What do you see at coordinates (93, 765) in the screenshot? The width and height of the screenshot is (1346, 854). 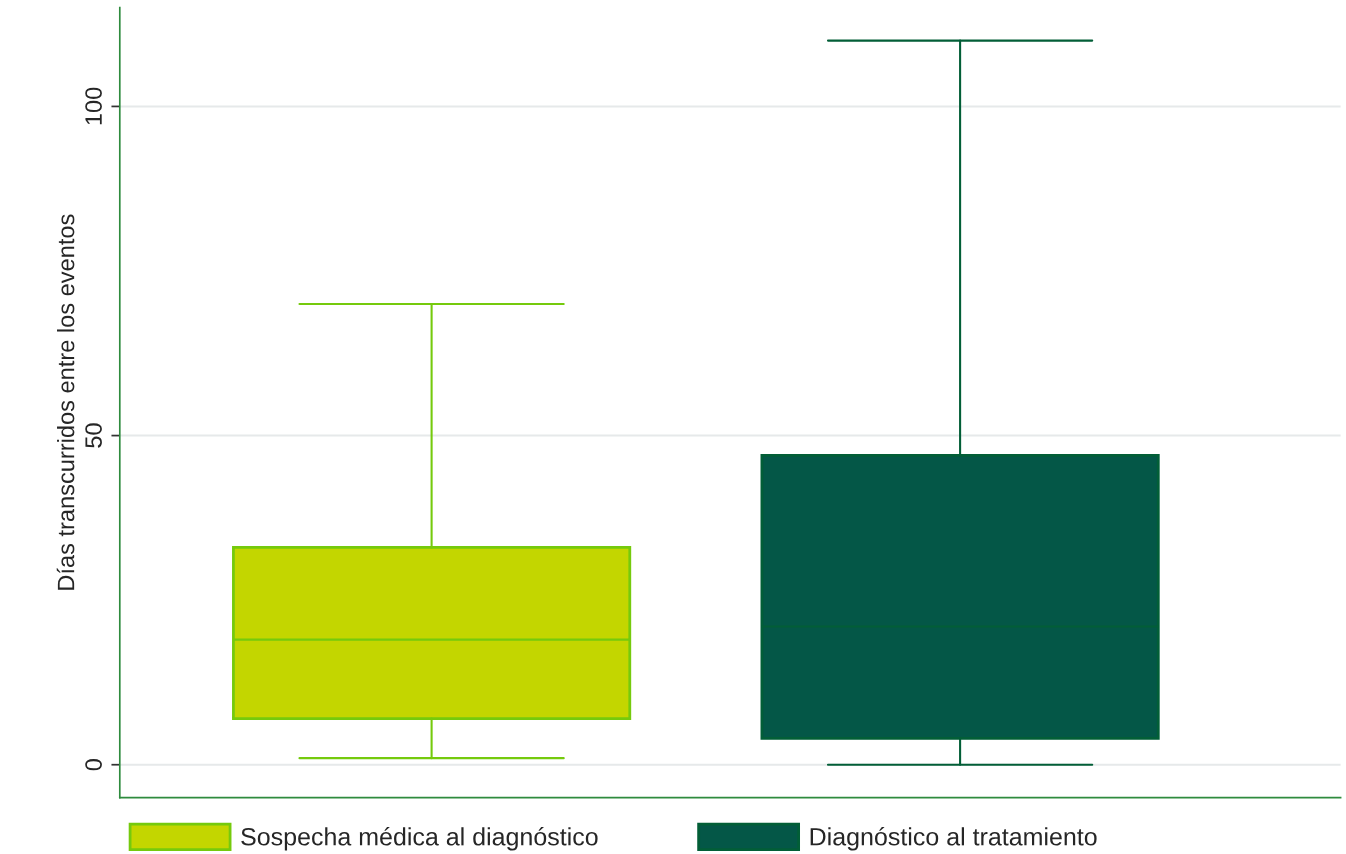 I see `y-tick-label: 0` at bounding box center [93, 765].